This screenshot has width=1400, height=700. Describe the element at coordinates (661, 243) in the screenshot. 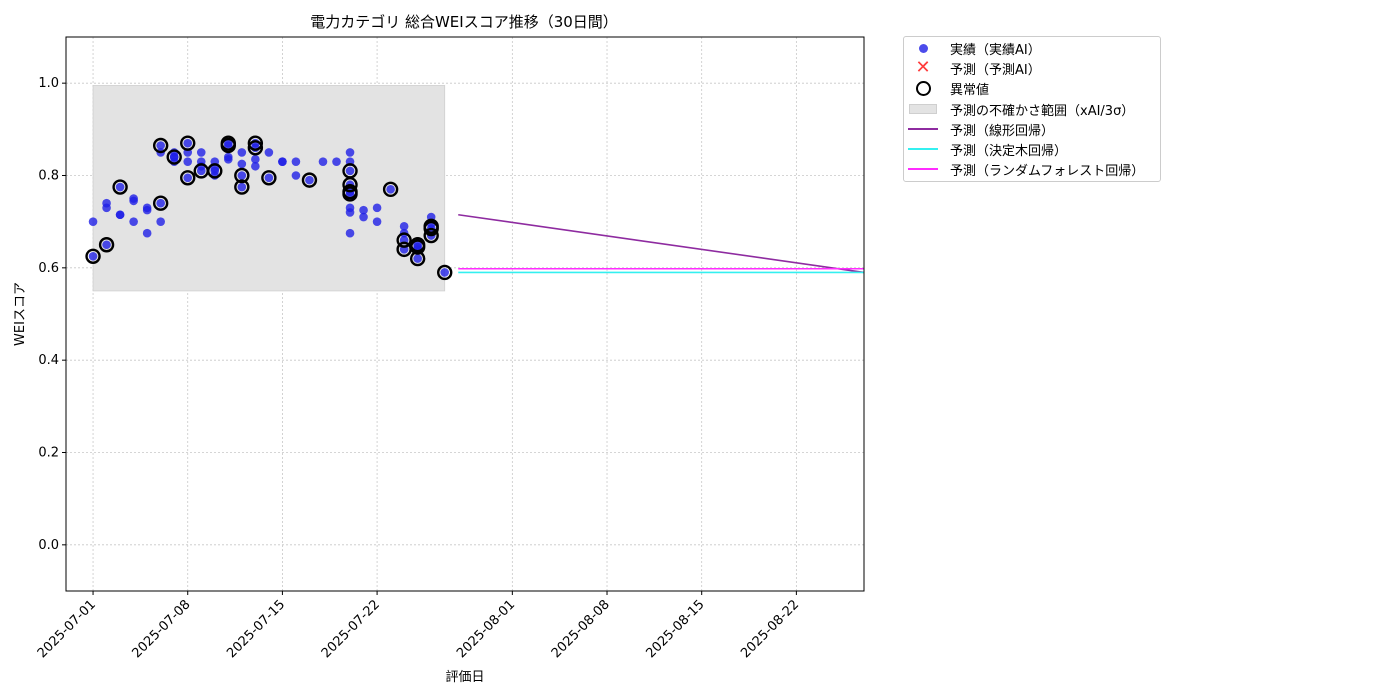

I see `linear-regression-line` at that location.